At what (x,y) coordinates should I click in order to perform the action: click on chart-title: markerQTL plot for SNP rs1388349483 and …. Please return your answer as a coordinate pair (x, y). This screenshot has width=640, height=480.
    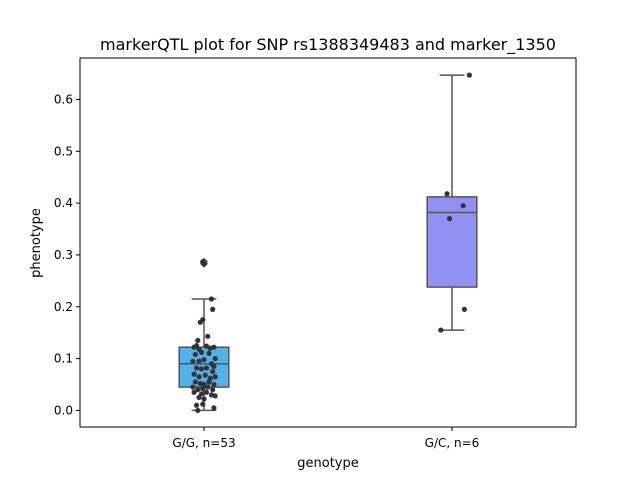
    Looking at the image, I should click on (328, 45).